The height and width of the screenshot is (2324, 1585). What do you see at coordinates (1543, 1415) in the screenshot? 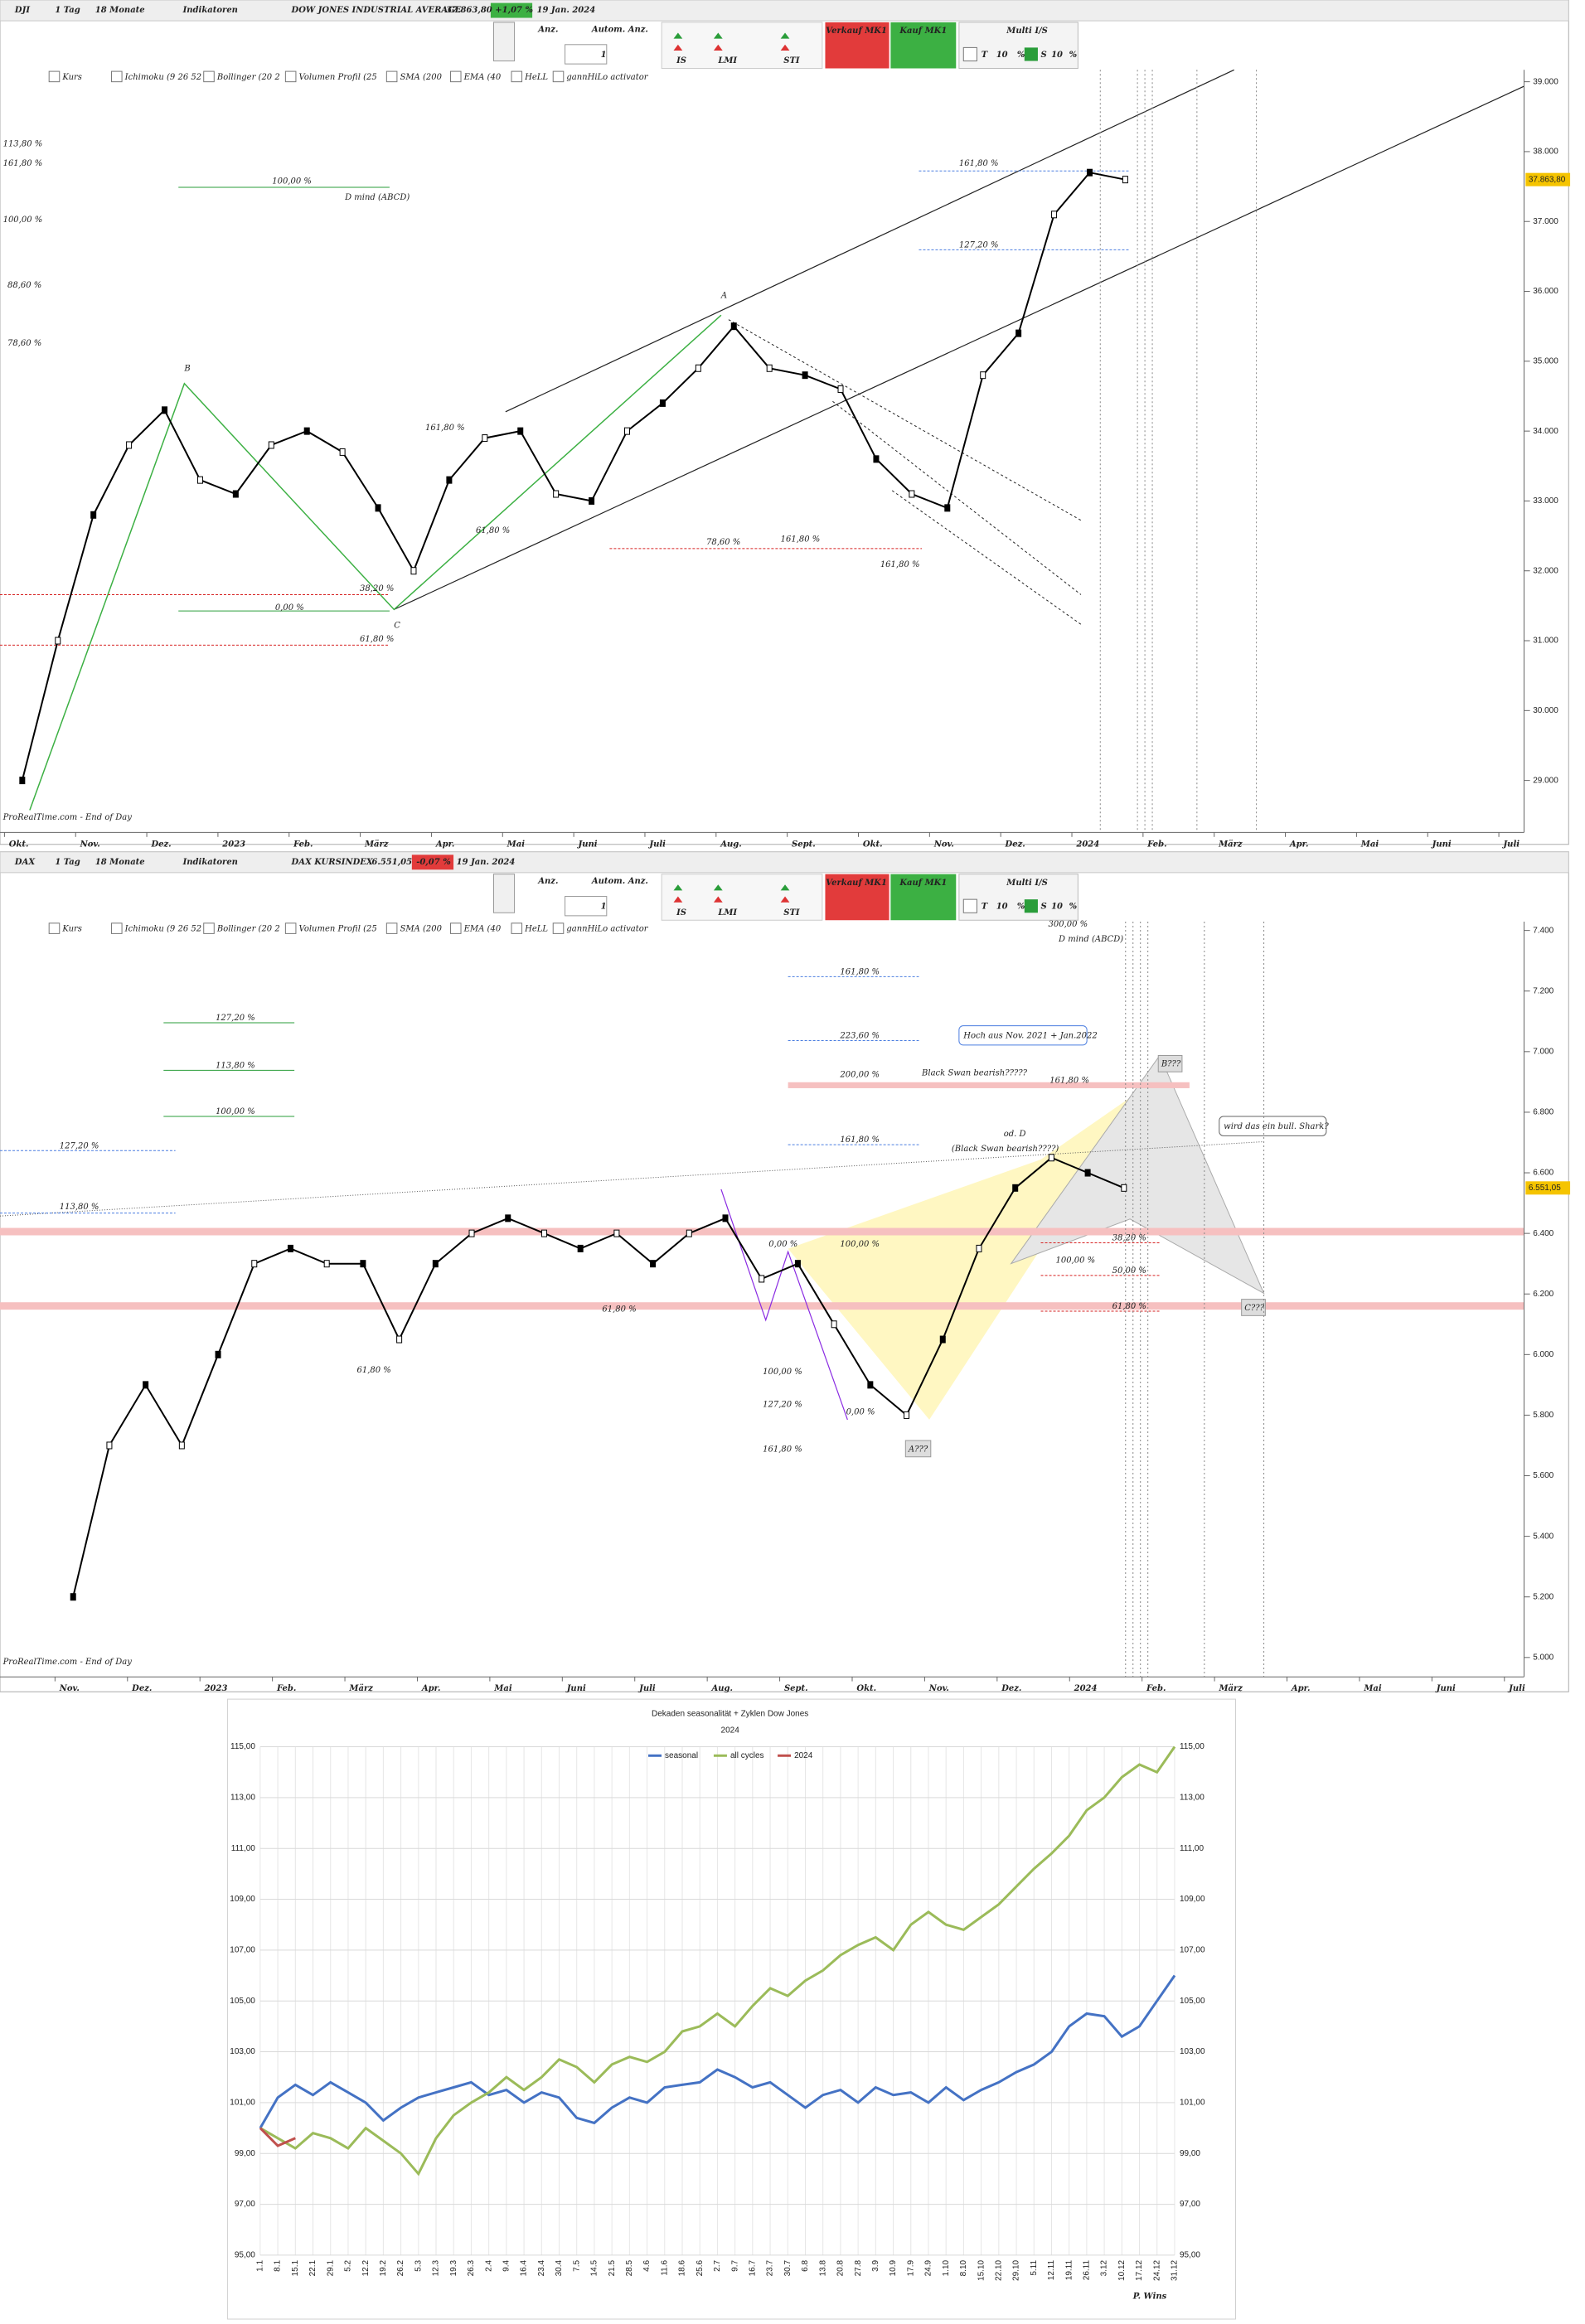
I see `y-tick-label: 5.800` at bounding box center [1543, 1415].